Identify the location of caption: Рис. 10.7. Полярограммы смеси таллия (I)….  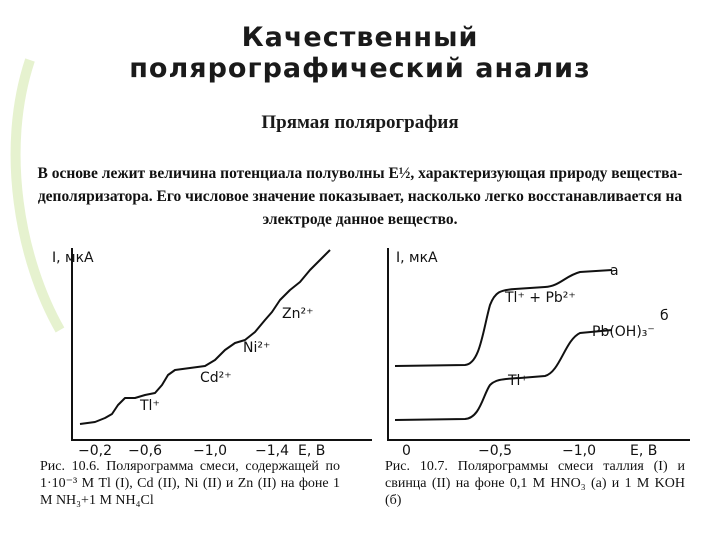
(535, 483).